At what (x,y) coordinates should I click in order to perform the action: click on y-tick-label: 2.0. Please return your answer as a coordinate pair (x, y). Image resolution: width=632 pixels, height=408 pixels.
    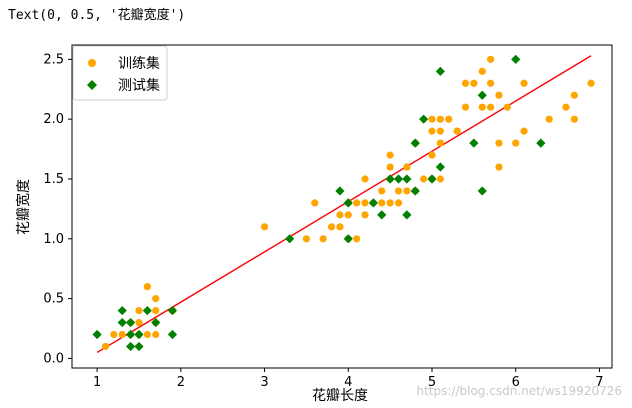
    Looking at the image, I should click on (53, 119).